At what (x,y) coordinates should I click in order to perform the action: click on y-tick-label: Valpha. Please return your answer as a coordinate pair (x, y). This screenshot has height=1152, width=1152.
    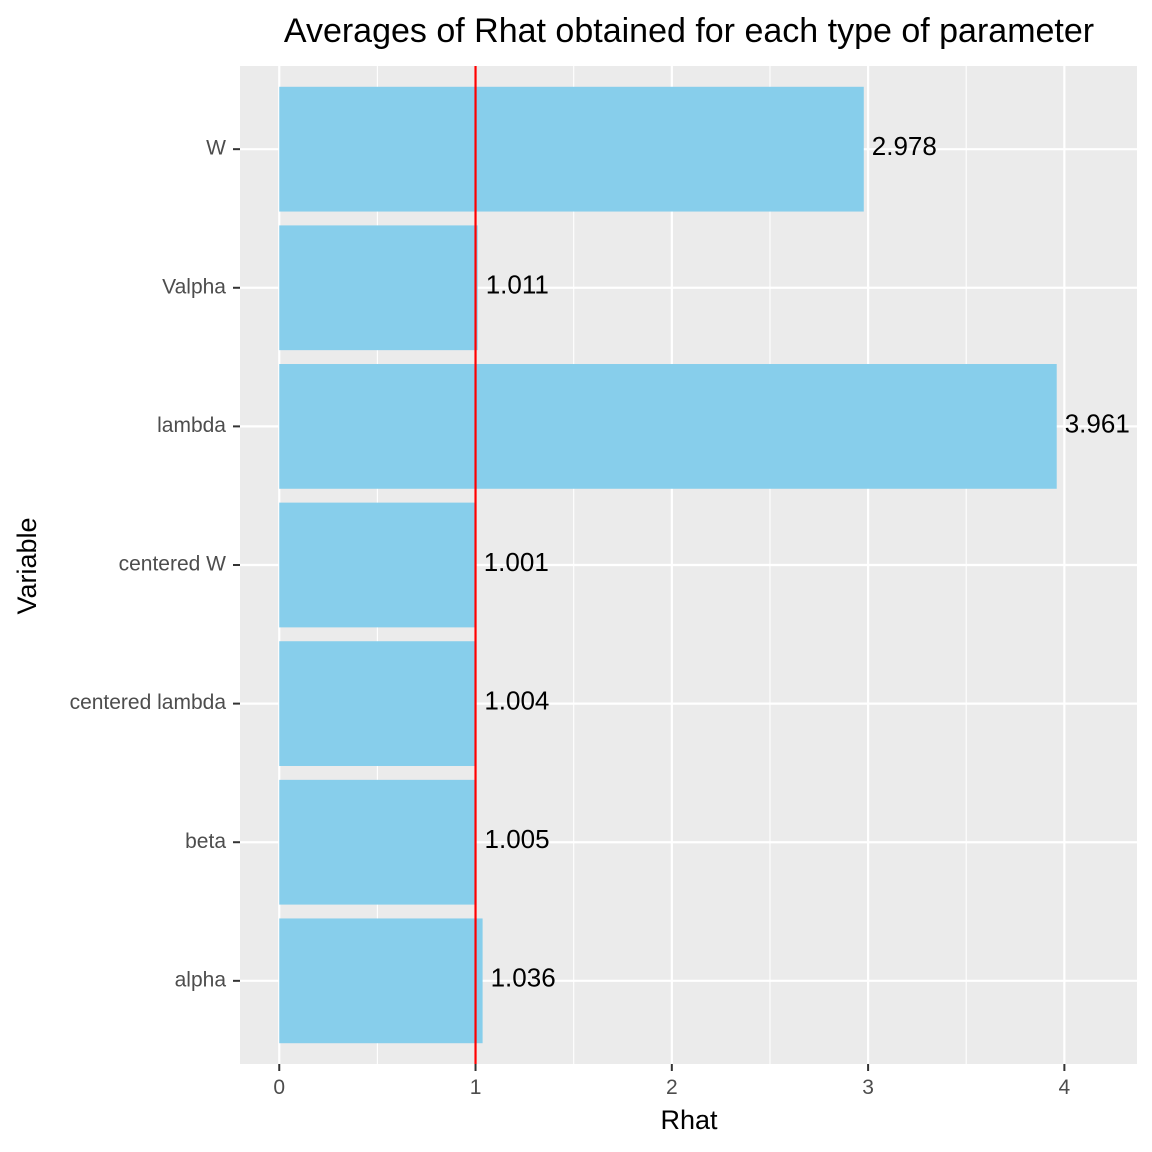
    Looking at the image, I should click on (194, 286).